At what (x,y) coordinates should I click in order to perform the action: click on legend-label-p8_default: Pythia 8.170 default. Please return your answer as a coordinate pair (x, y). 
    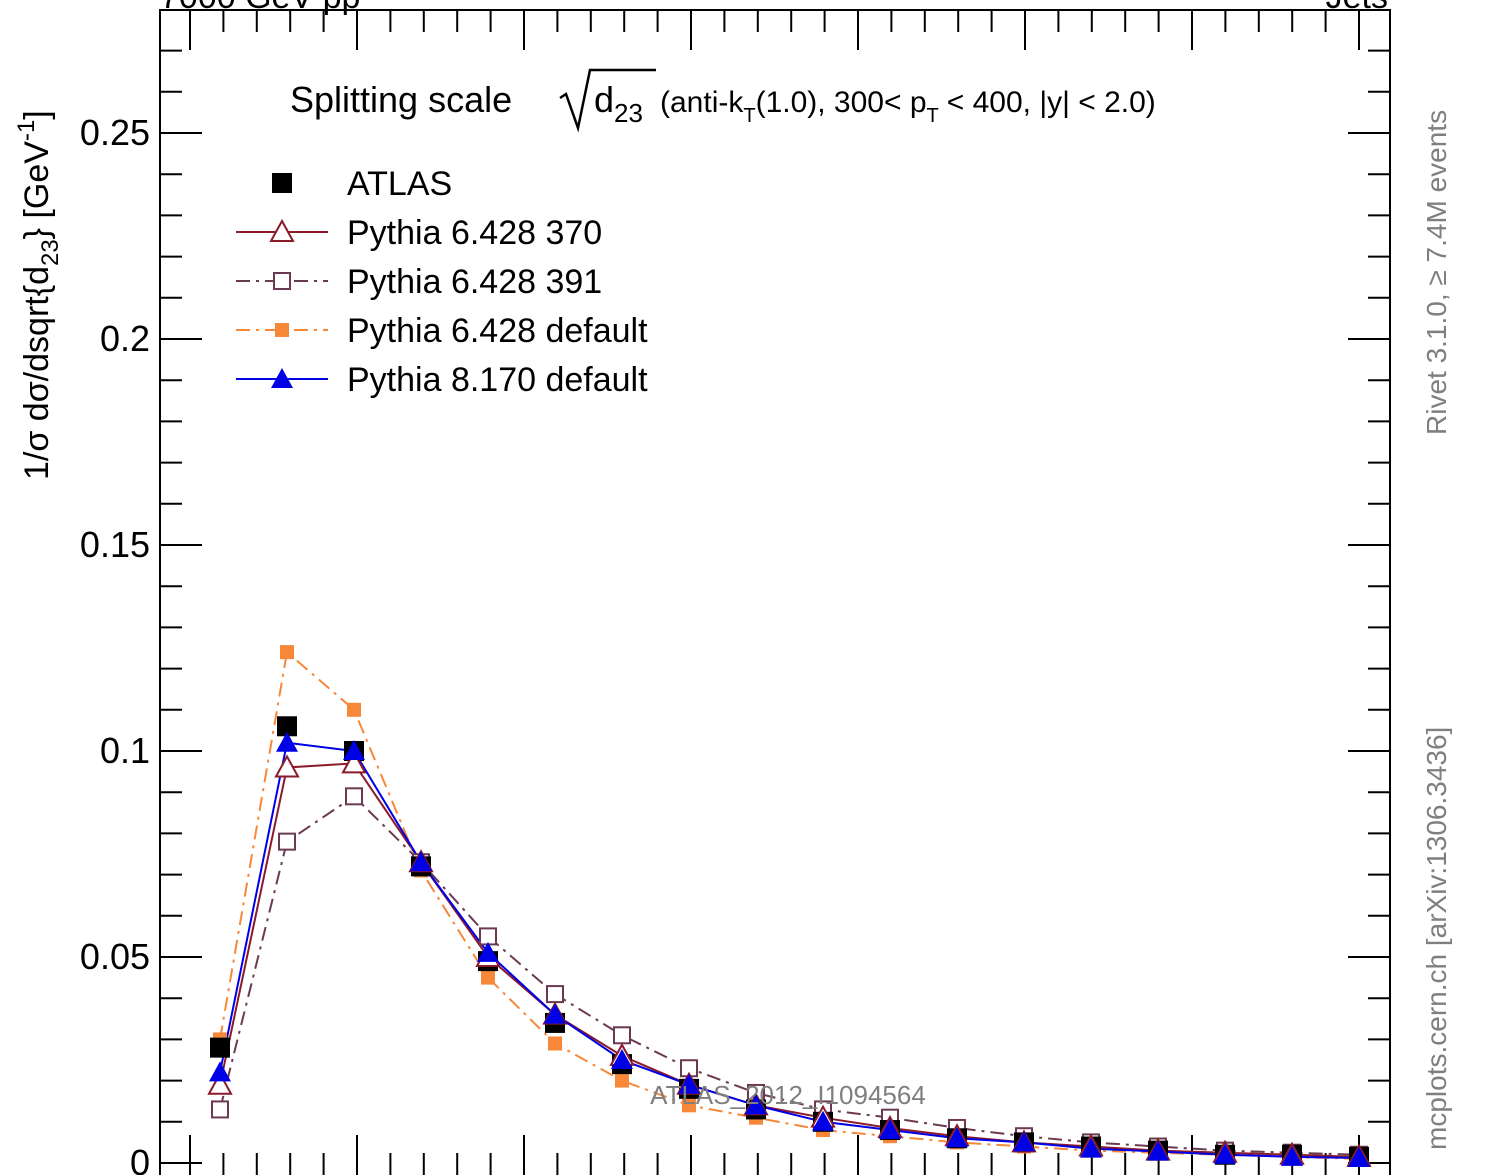
    Looking at the image, I should click on (497, 380).